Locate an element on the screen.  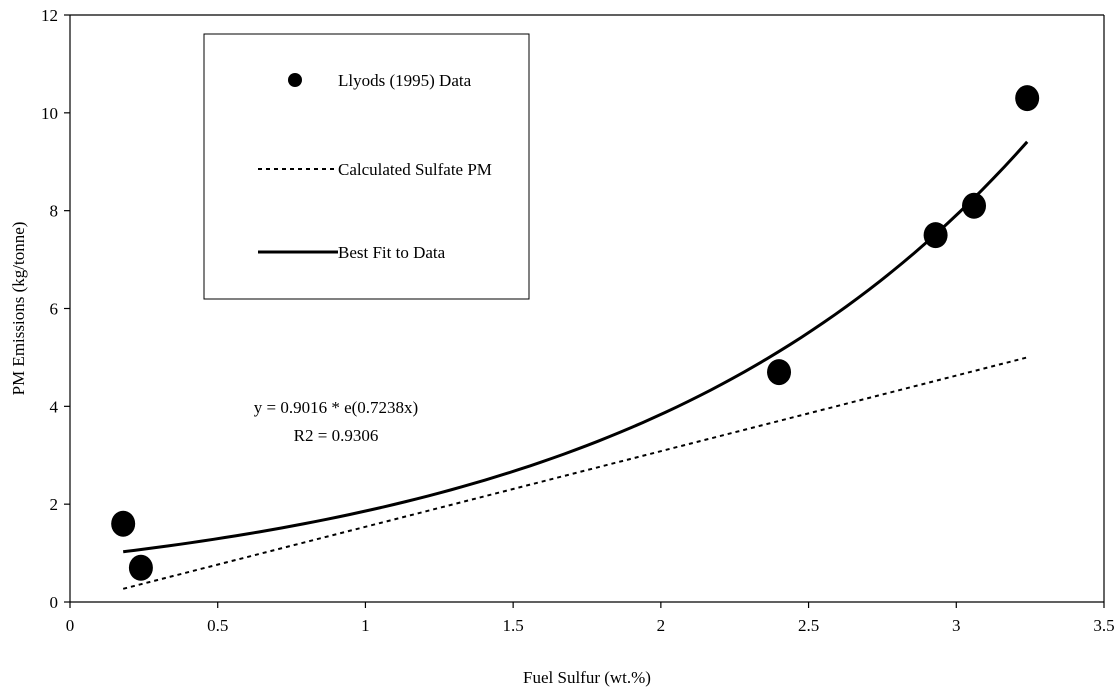
x-tick-label: 3.5 is located at coordinates (1103, 625).